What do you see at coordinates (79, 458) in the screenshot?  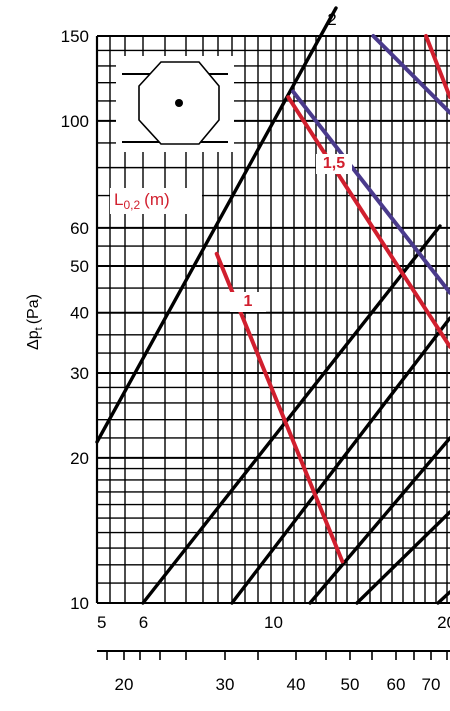 I see `y-tick-label: 20` at bounding box center [79, 458].